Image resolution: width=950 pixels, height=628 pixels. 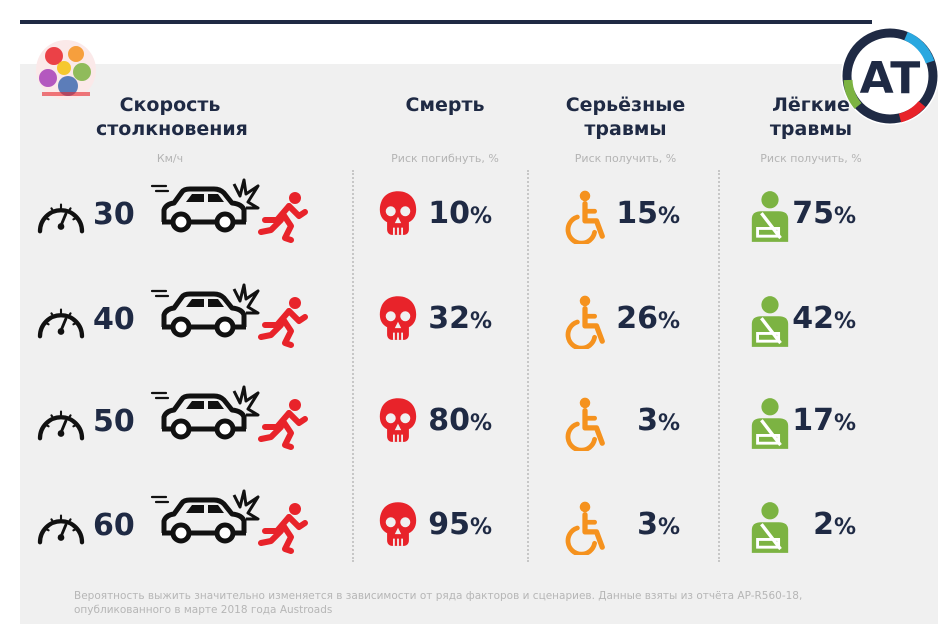 What do you see at coordinates (460, 318) in the screenshot?
I see `death-risk-value: 32%` at bounding box center [460, 318].